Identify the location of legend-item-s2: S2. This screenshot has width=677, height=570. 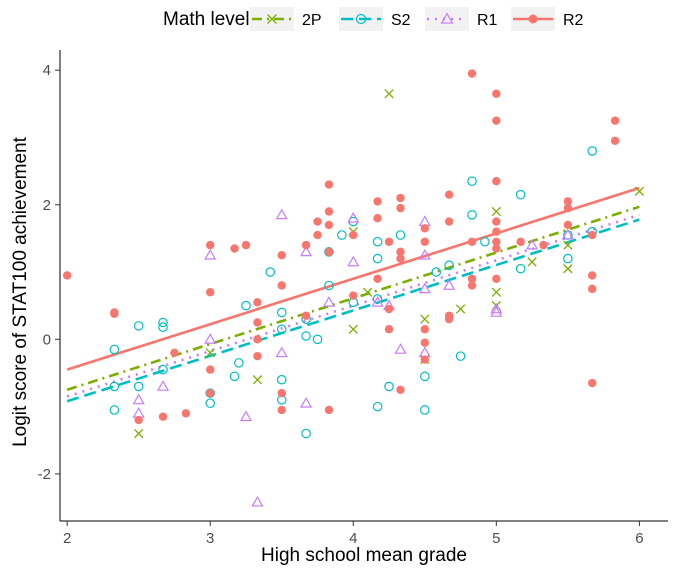
(375, 19).